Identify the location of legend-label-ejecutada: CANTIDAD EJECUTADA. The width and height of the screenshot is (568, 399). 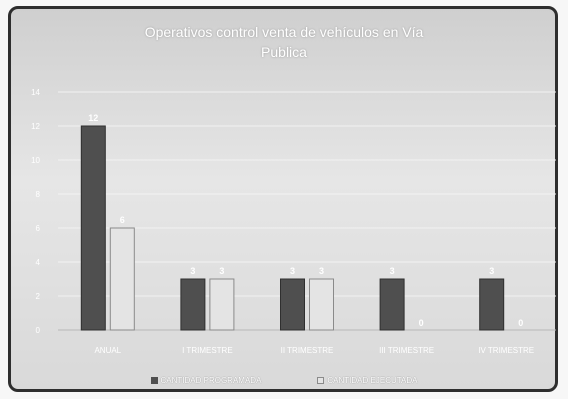
(372, 380).